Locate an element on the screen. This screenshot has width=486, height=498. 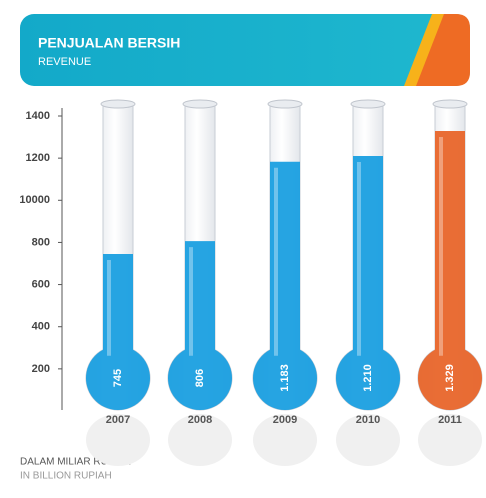
x-tick-label: 2007 is located at coordinates (118, 420).